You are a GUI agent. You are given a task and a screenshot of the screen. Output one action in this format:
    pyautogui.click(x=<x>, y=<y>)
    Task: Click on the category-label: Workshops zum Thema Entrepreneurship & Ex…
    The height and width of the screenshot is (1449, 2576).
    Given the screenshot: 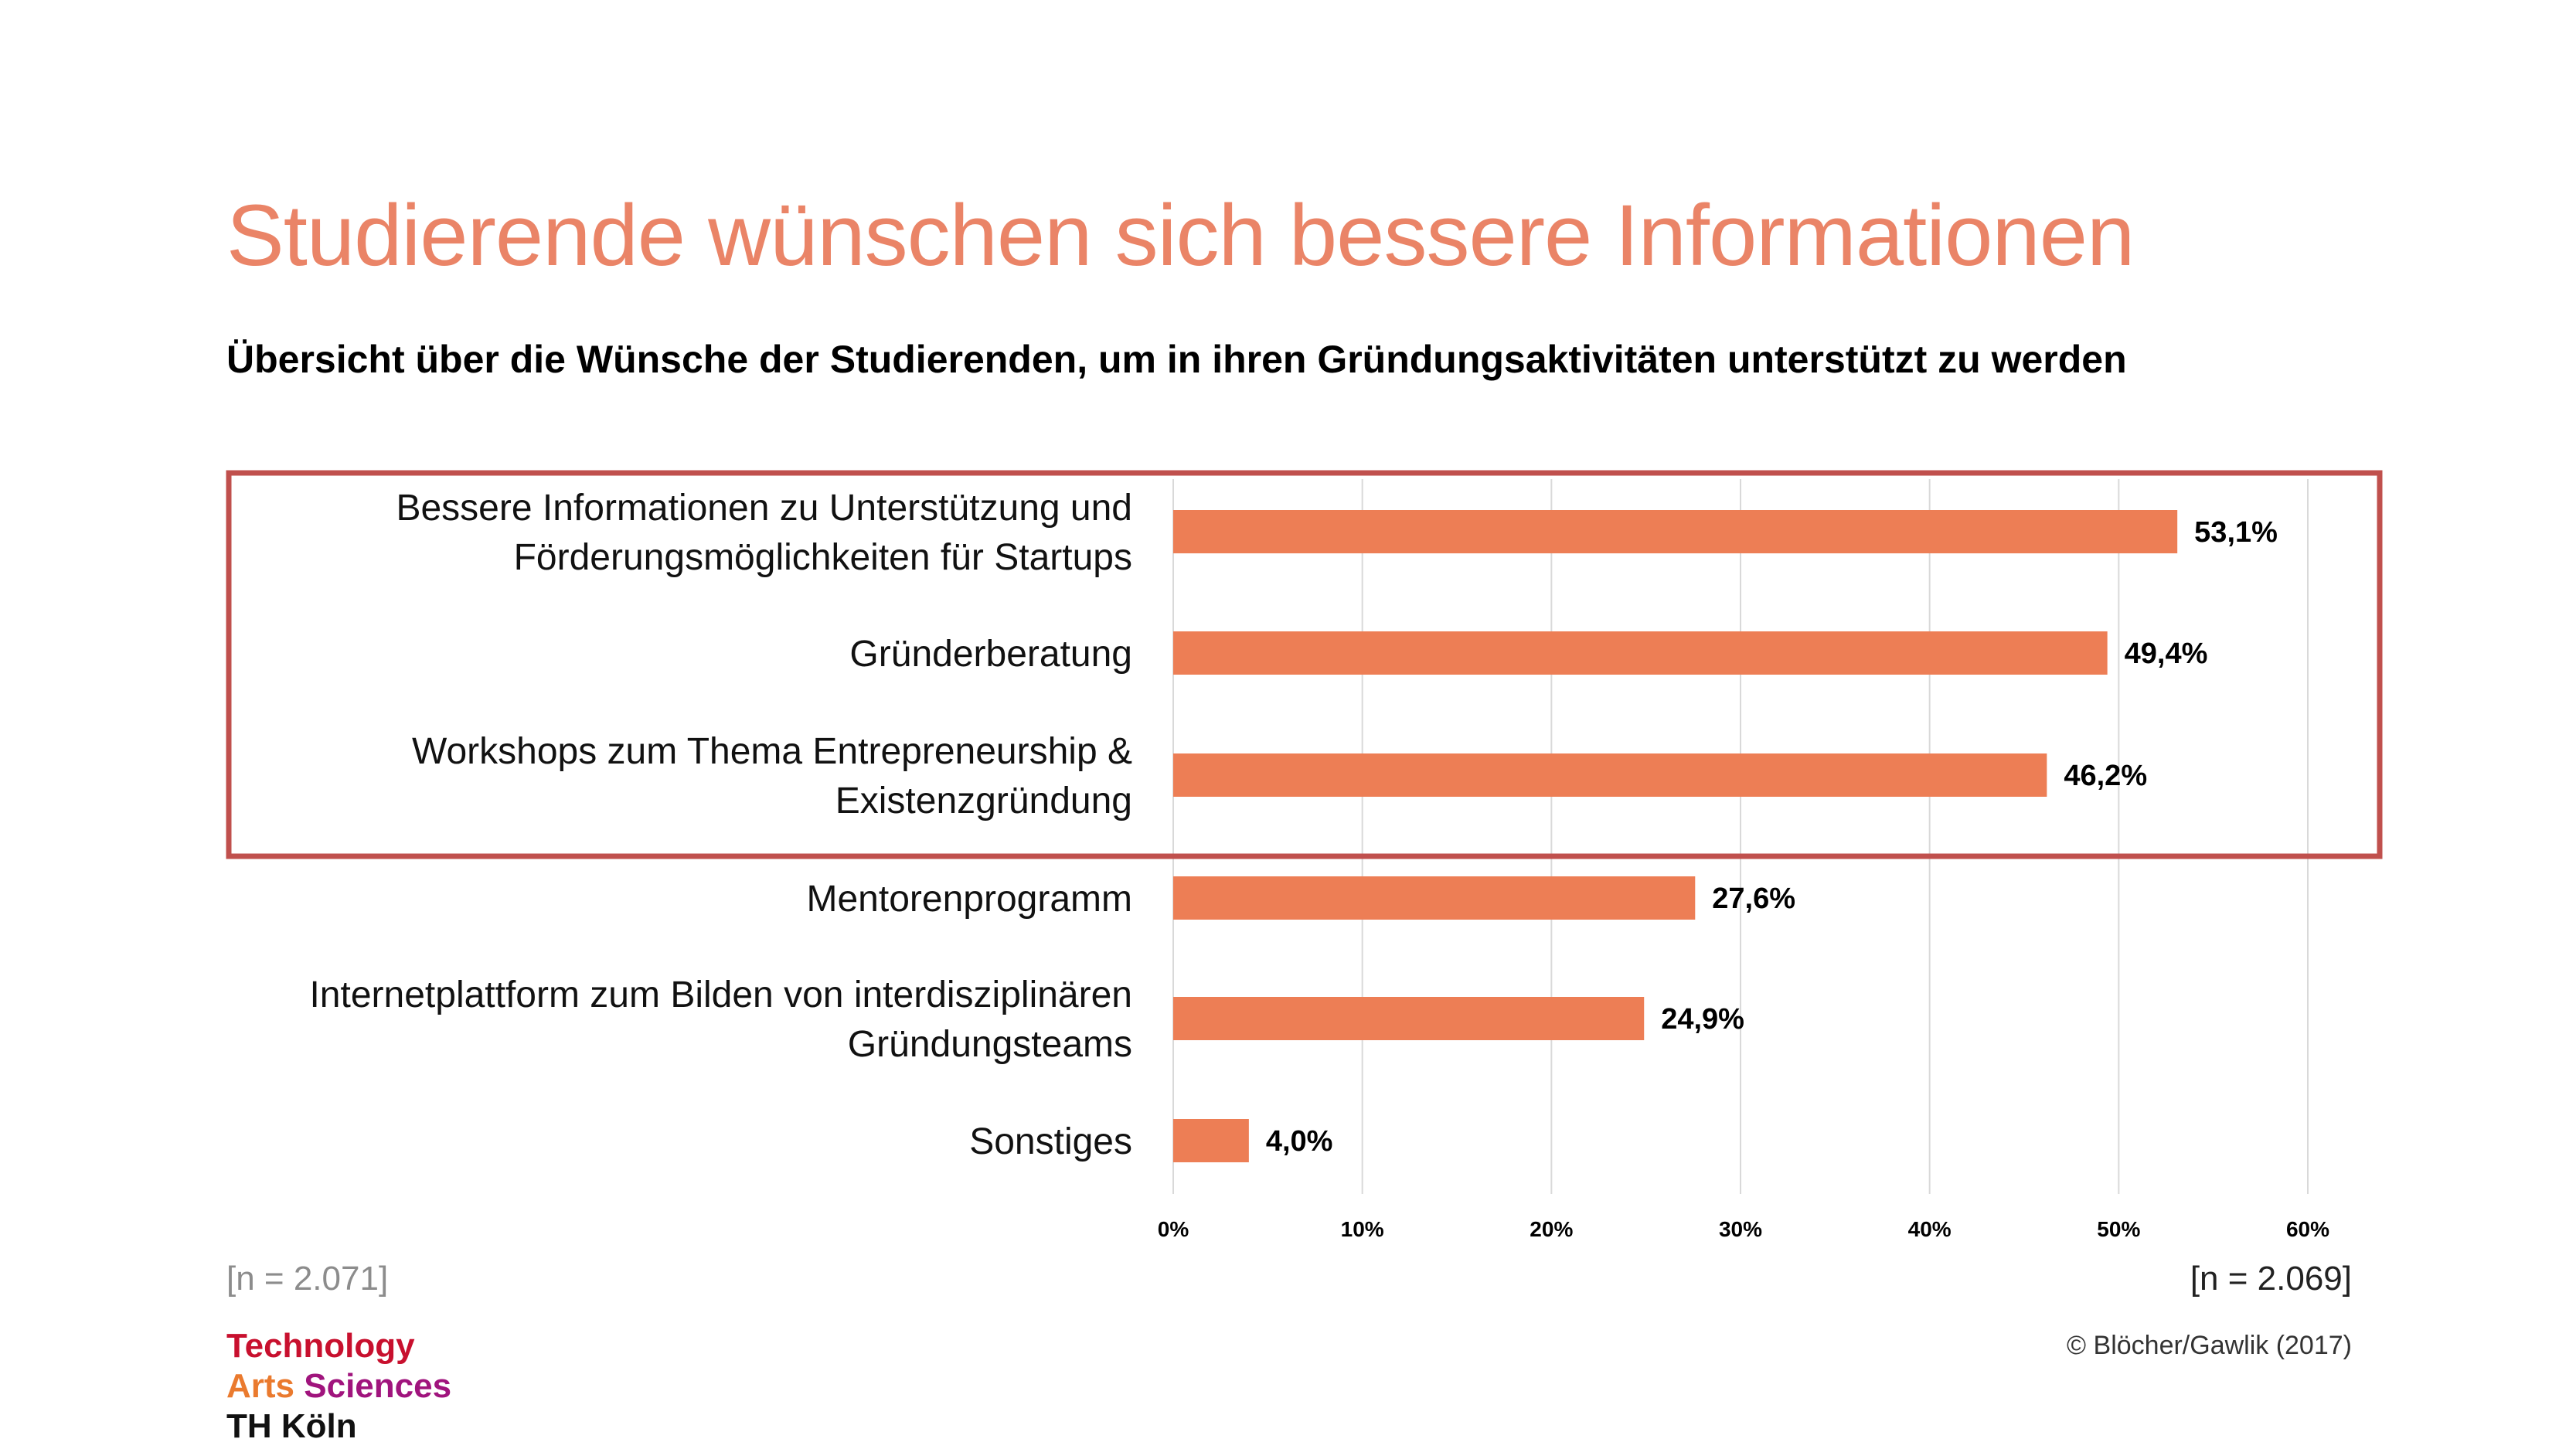 What is the action you would take?
    pyautogui.click(x=772, y=776)
    